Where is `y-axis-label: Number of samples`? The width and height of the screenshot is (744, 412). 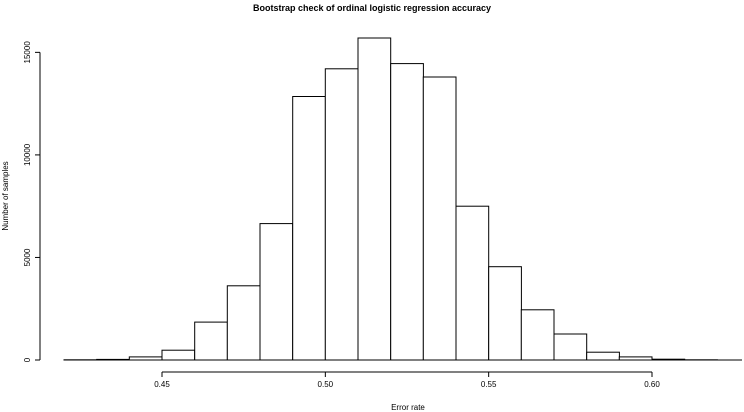 y-axis-label: Number of samples is located at coordinates (5, 195).